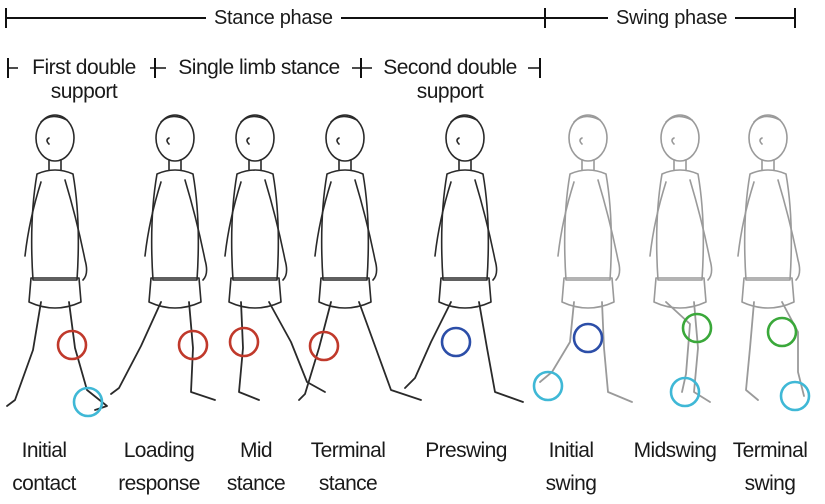 The height and width of the screenshot is (504, 825). I want to click on second-double-line2: support, so click(450, 91).